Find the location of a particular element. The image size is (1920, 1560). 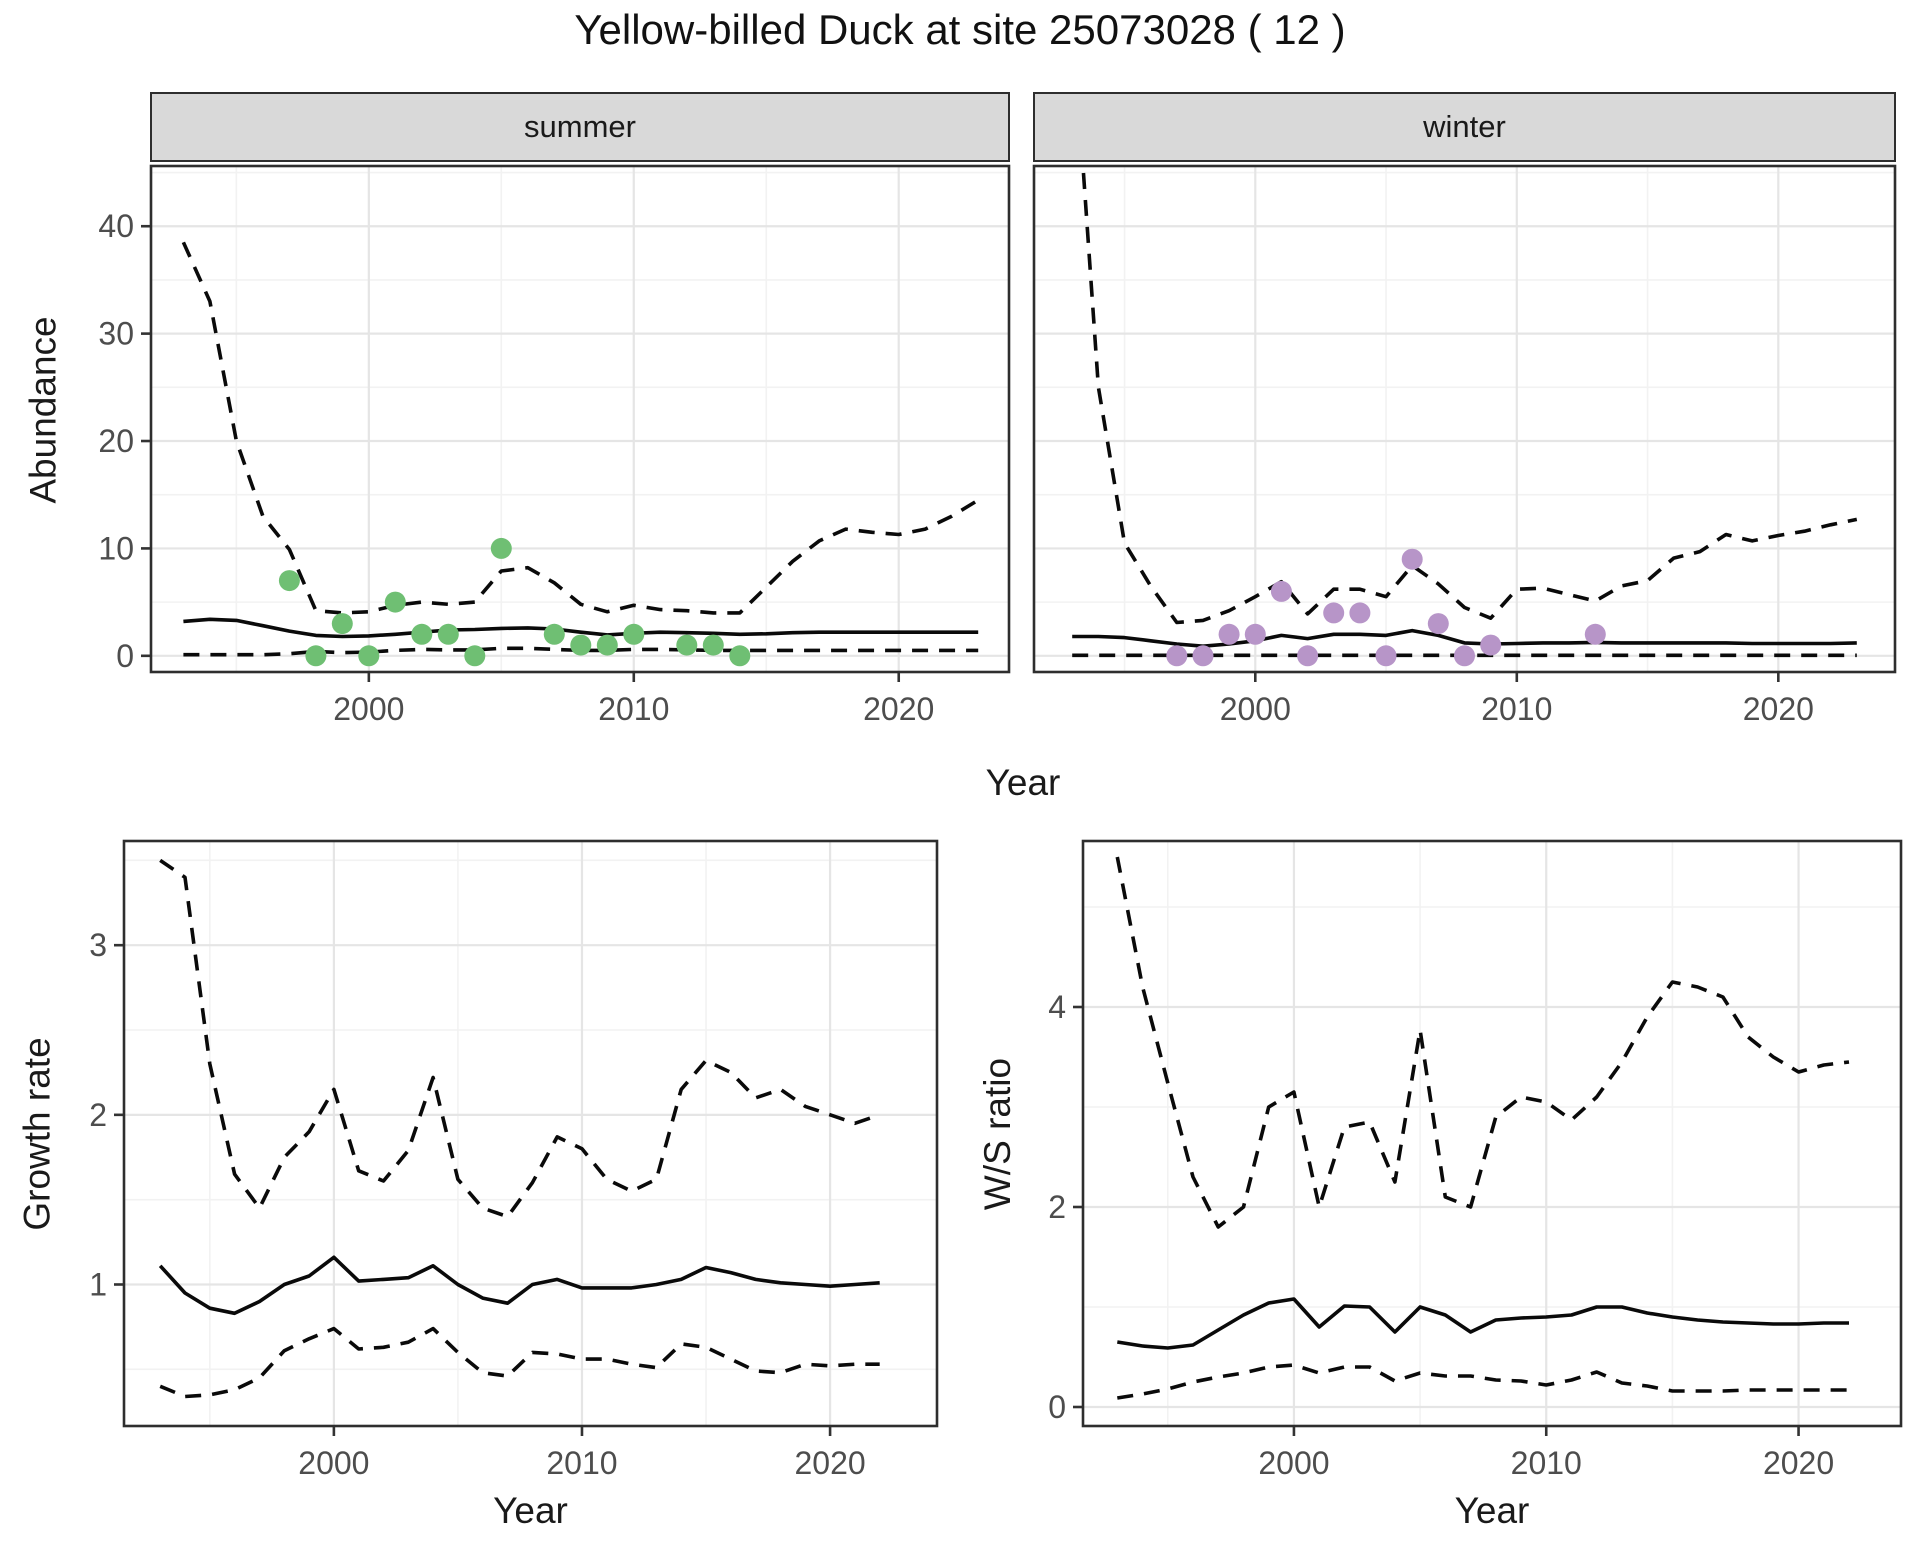

facet-strip-summer: summer is located at coordinates (580, 127).